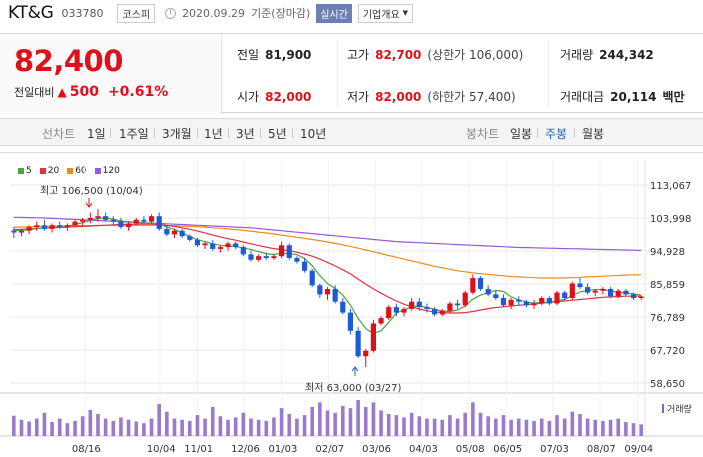 The image size is (703, 457). I want to click on tab-5y: 5년, so click(277, 134).